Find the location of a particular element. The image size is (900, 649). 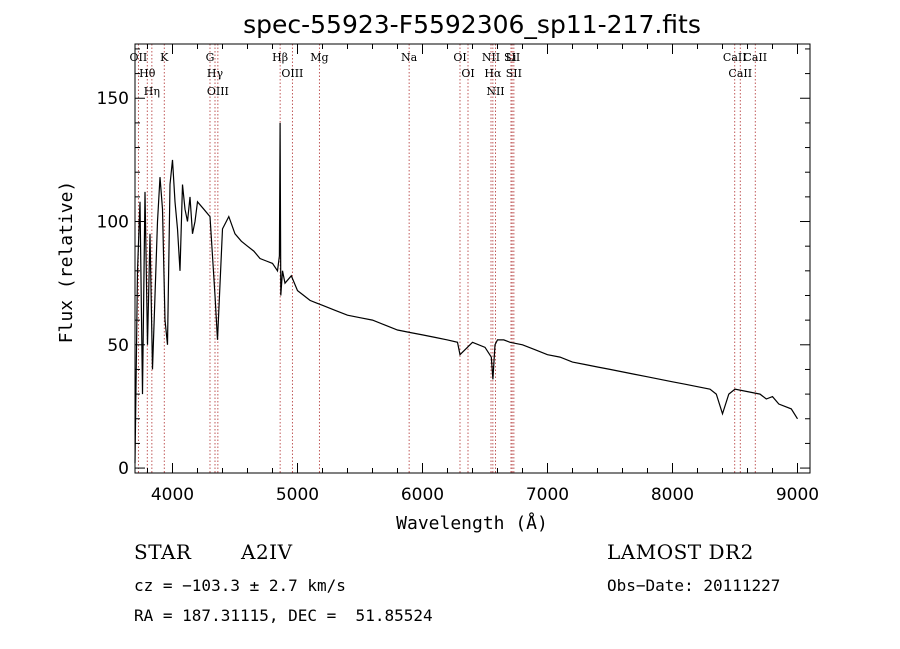

line-label: Hθ is located at coordinates (147, 73).